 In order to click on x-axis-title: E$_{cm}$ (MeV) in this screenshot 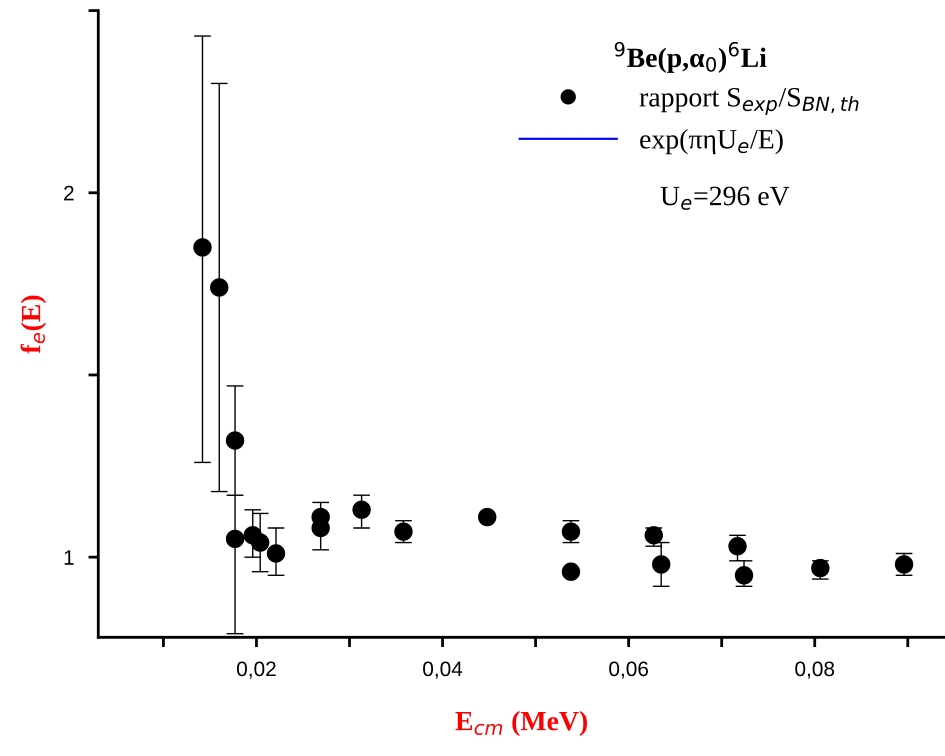, I will do `click(521, 723)`.